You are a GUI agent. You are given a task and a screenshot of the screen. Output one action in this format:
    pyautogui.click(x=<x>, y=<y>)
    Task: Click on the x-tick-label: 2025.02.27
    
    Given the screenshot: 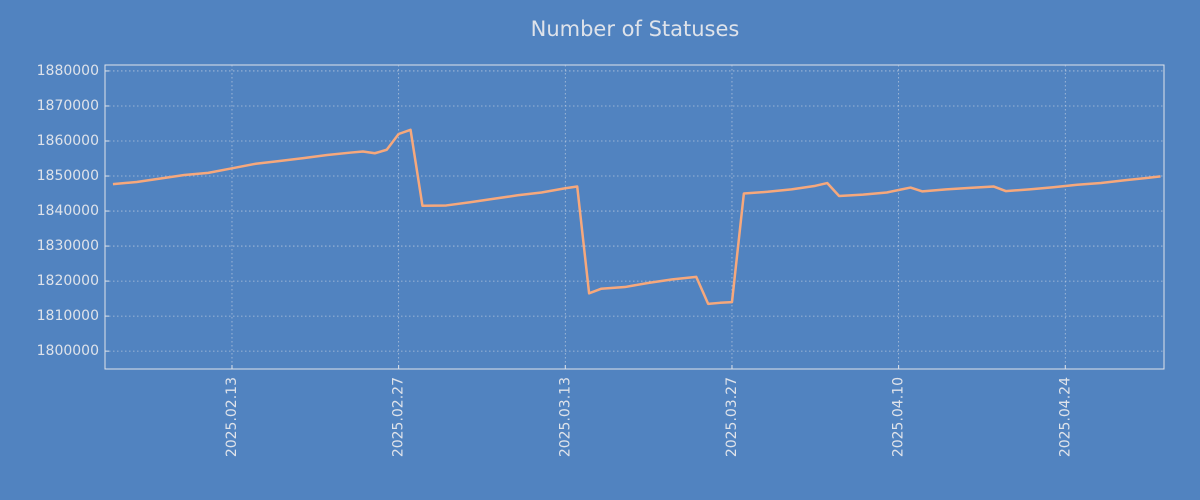 What is the action you would take?
    pyautogui.click(x=399, y=417)
    